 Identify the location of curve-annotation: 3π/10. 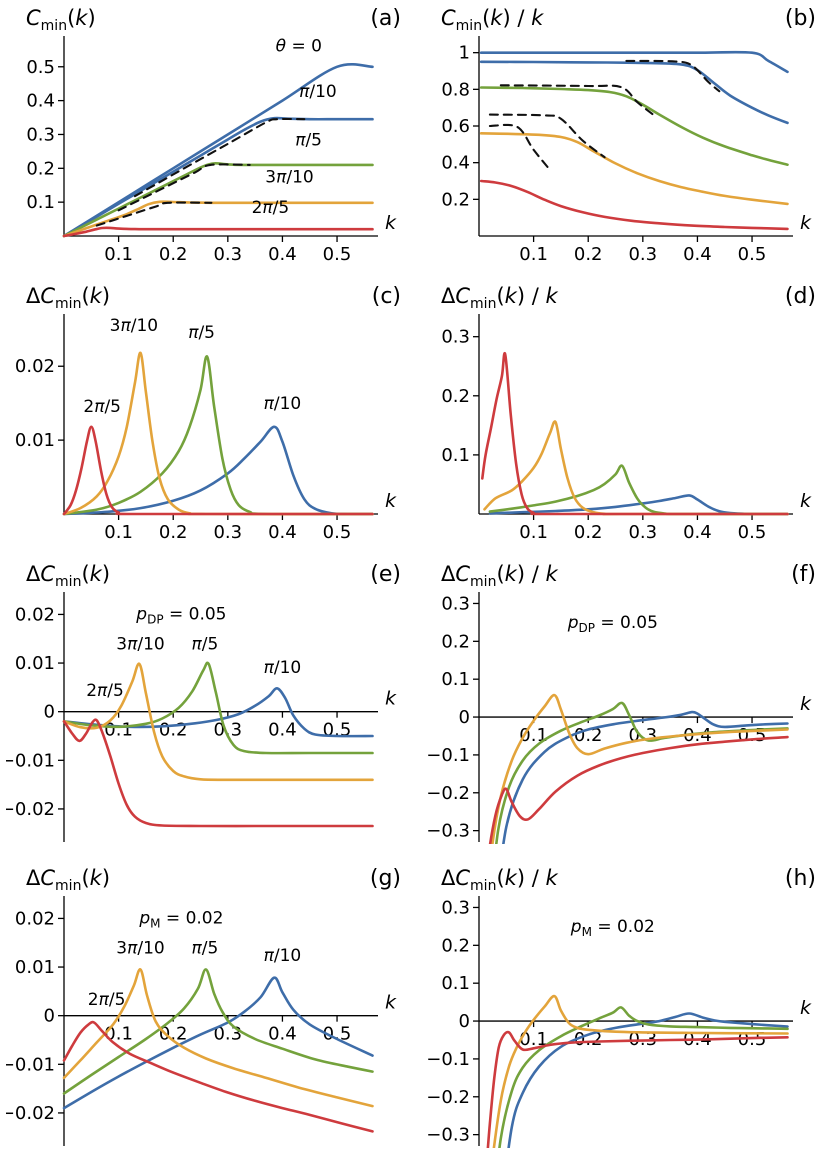
(140, 644).